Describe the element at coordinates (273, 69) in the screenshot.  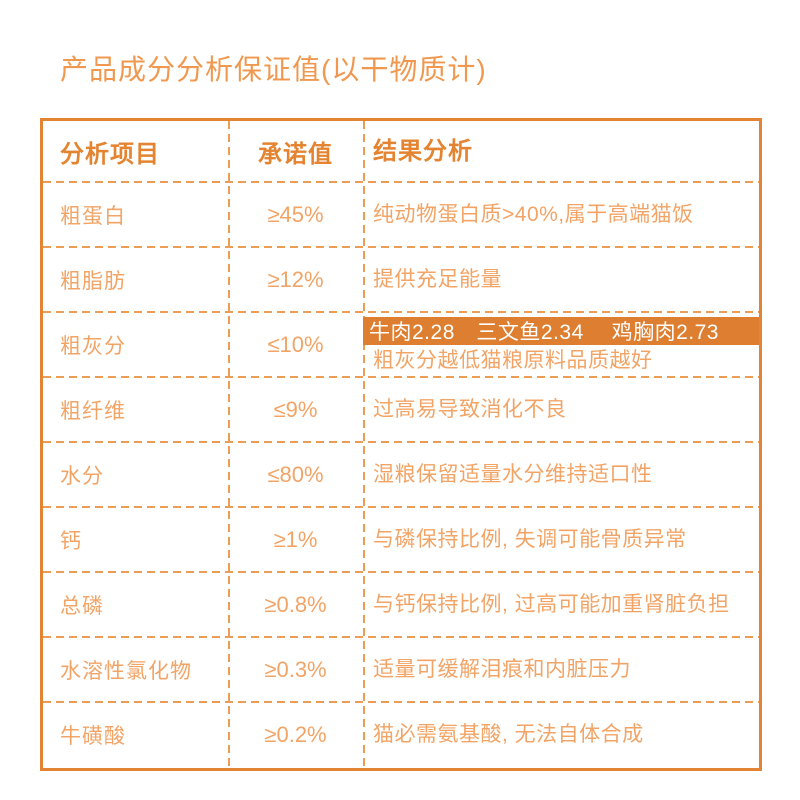
I see `page-title: 产品成分分析保证值(以干物质计)` at that location.